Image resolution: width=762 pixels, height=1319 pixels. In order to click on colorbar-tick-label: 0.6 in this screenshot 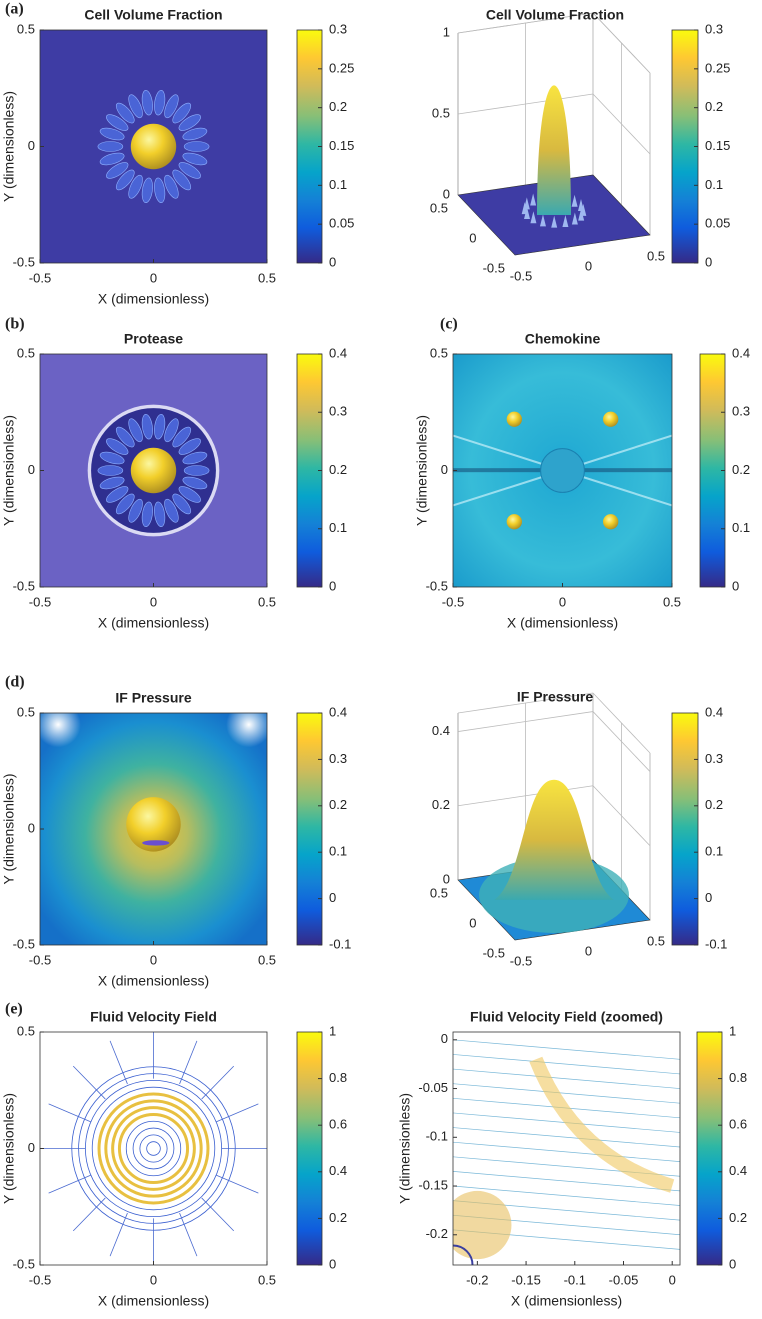, I will do `click(738, 1124)`.